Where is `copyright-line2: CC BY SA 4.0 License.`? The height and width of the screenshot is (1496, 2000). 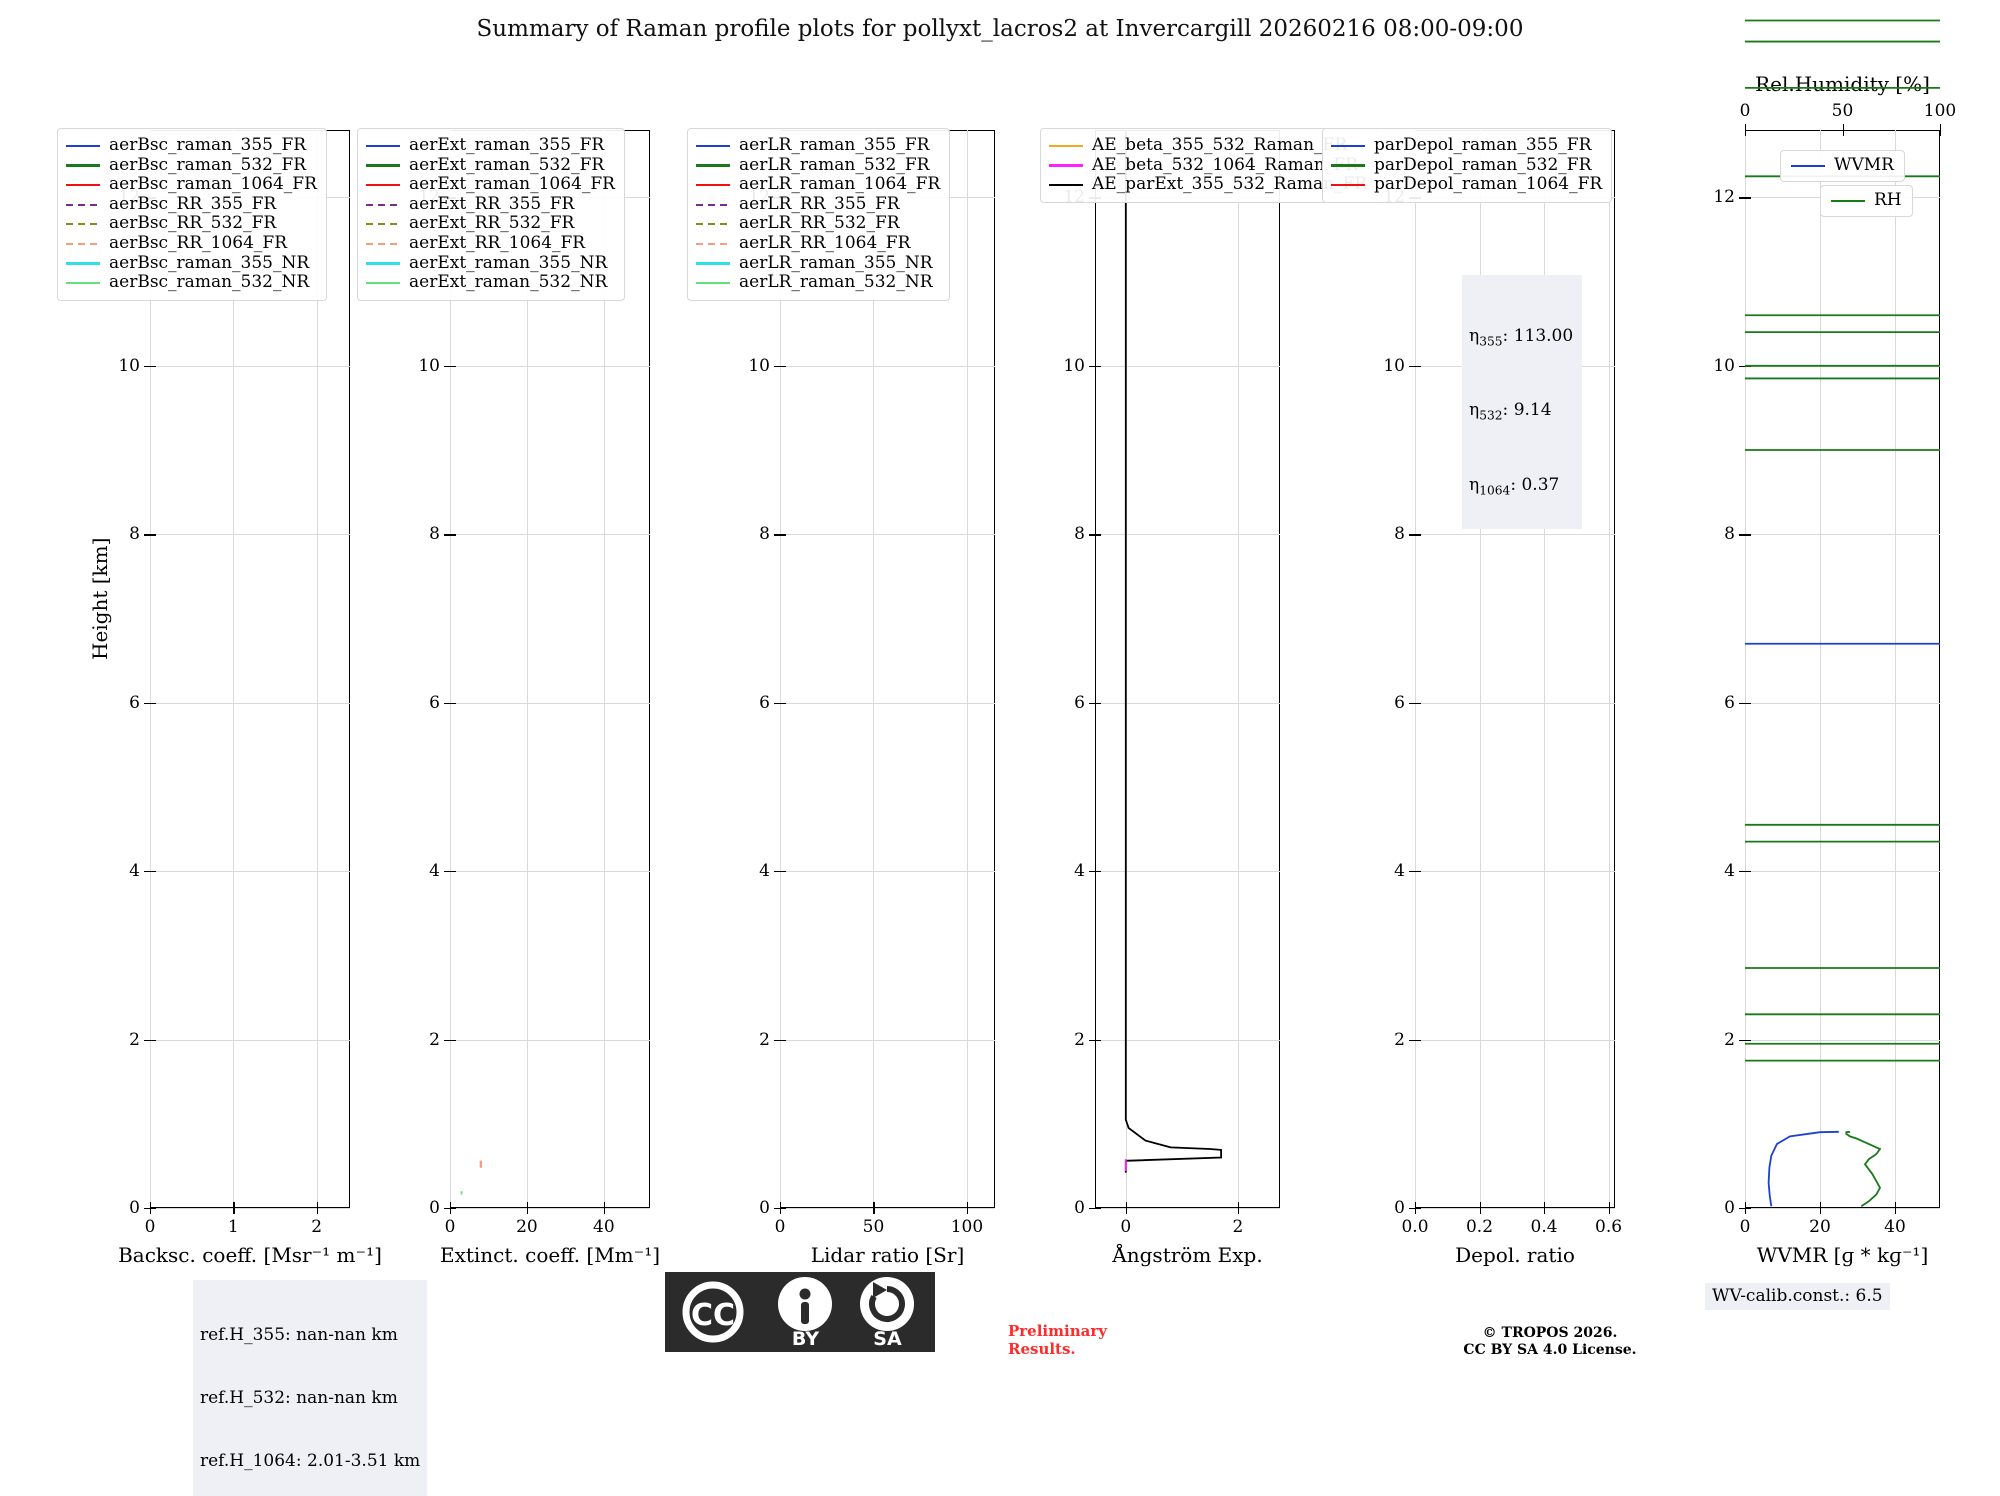 copyright-line2: CC BY SA 4.0 License. is located at coordinates (1550, 1350).